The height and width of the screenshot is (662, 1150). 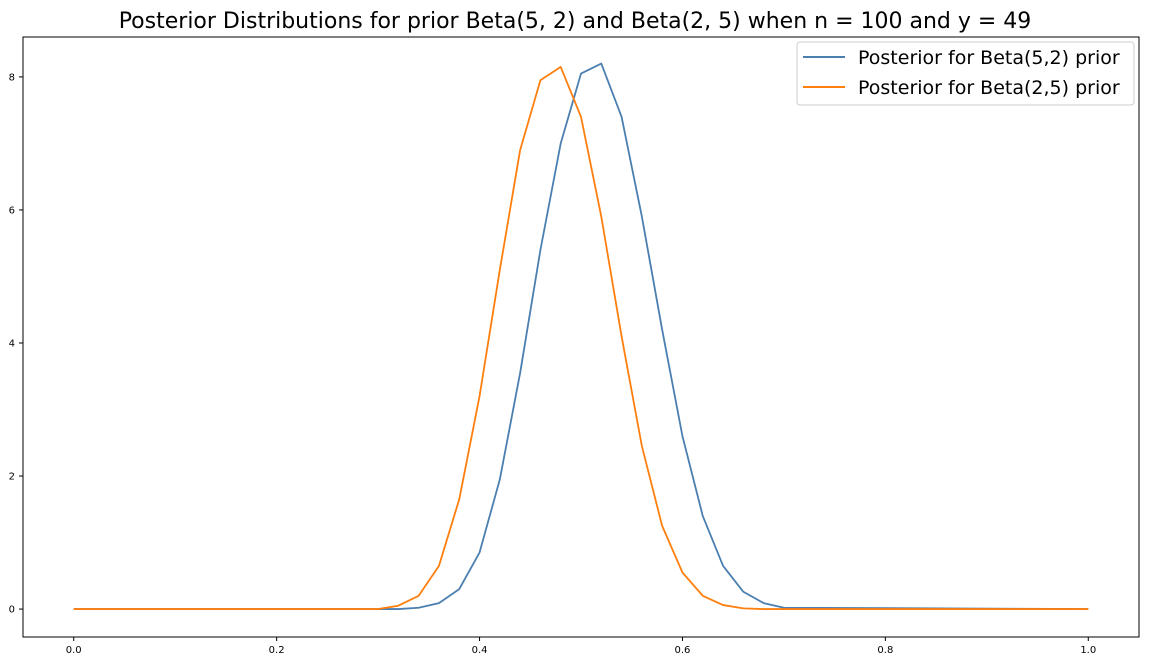 I want to click on y-tick-label: 2, so click(x=12, y=477).